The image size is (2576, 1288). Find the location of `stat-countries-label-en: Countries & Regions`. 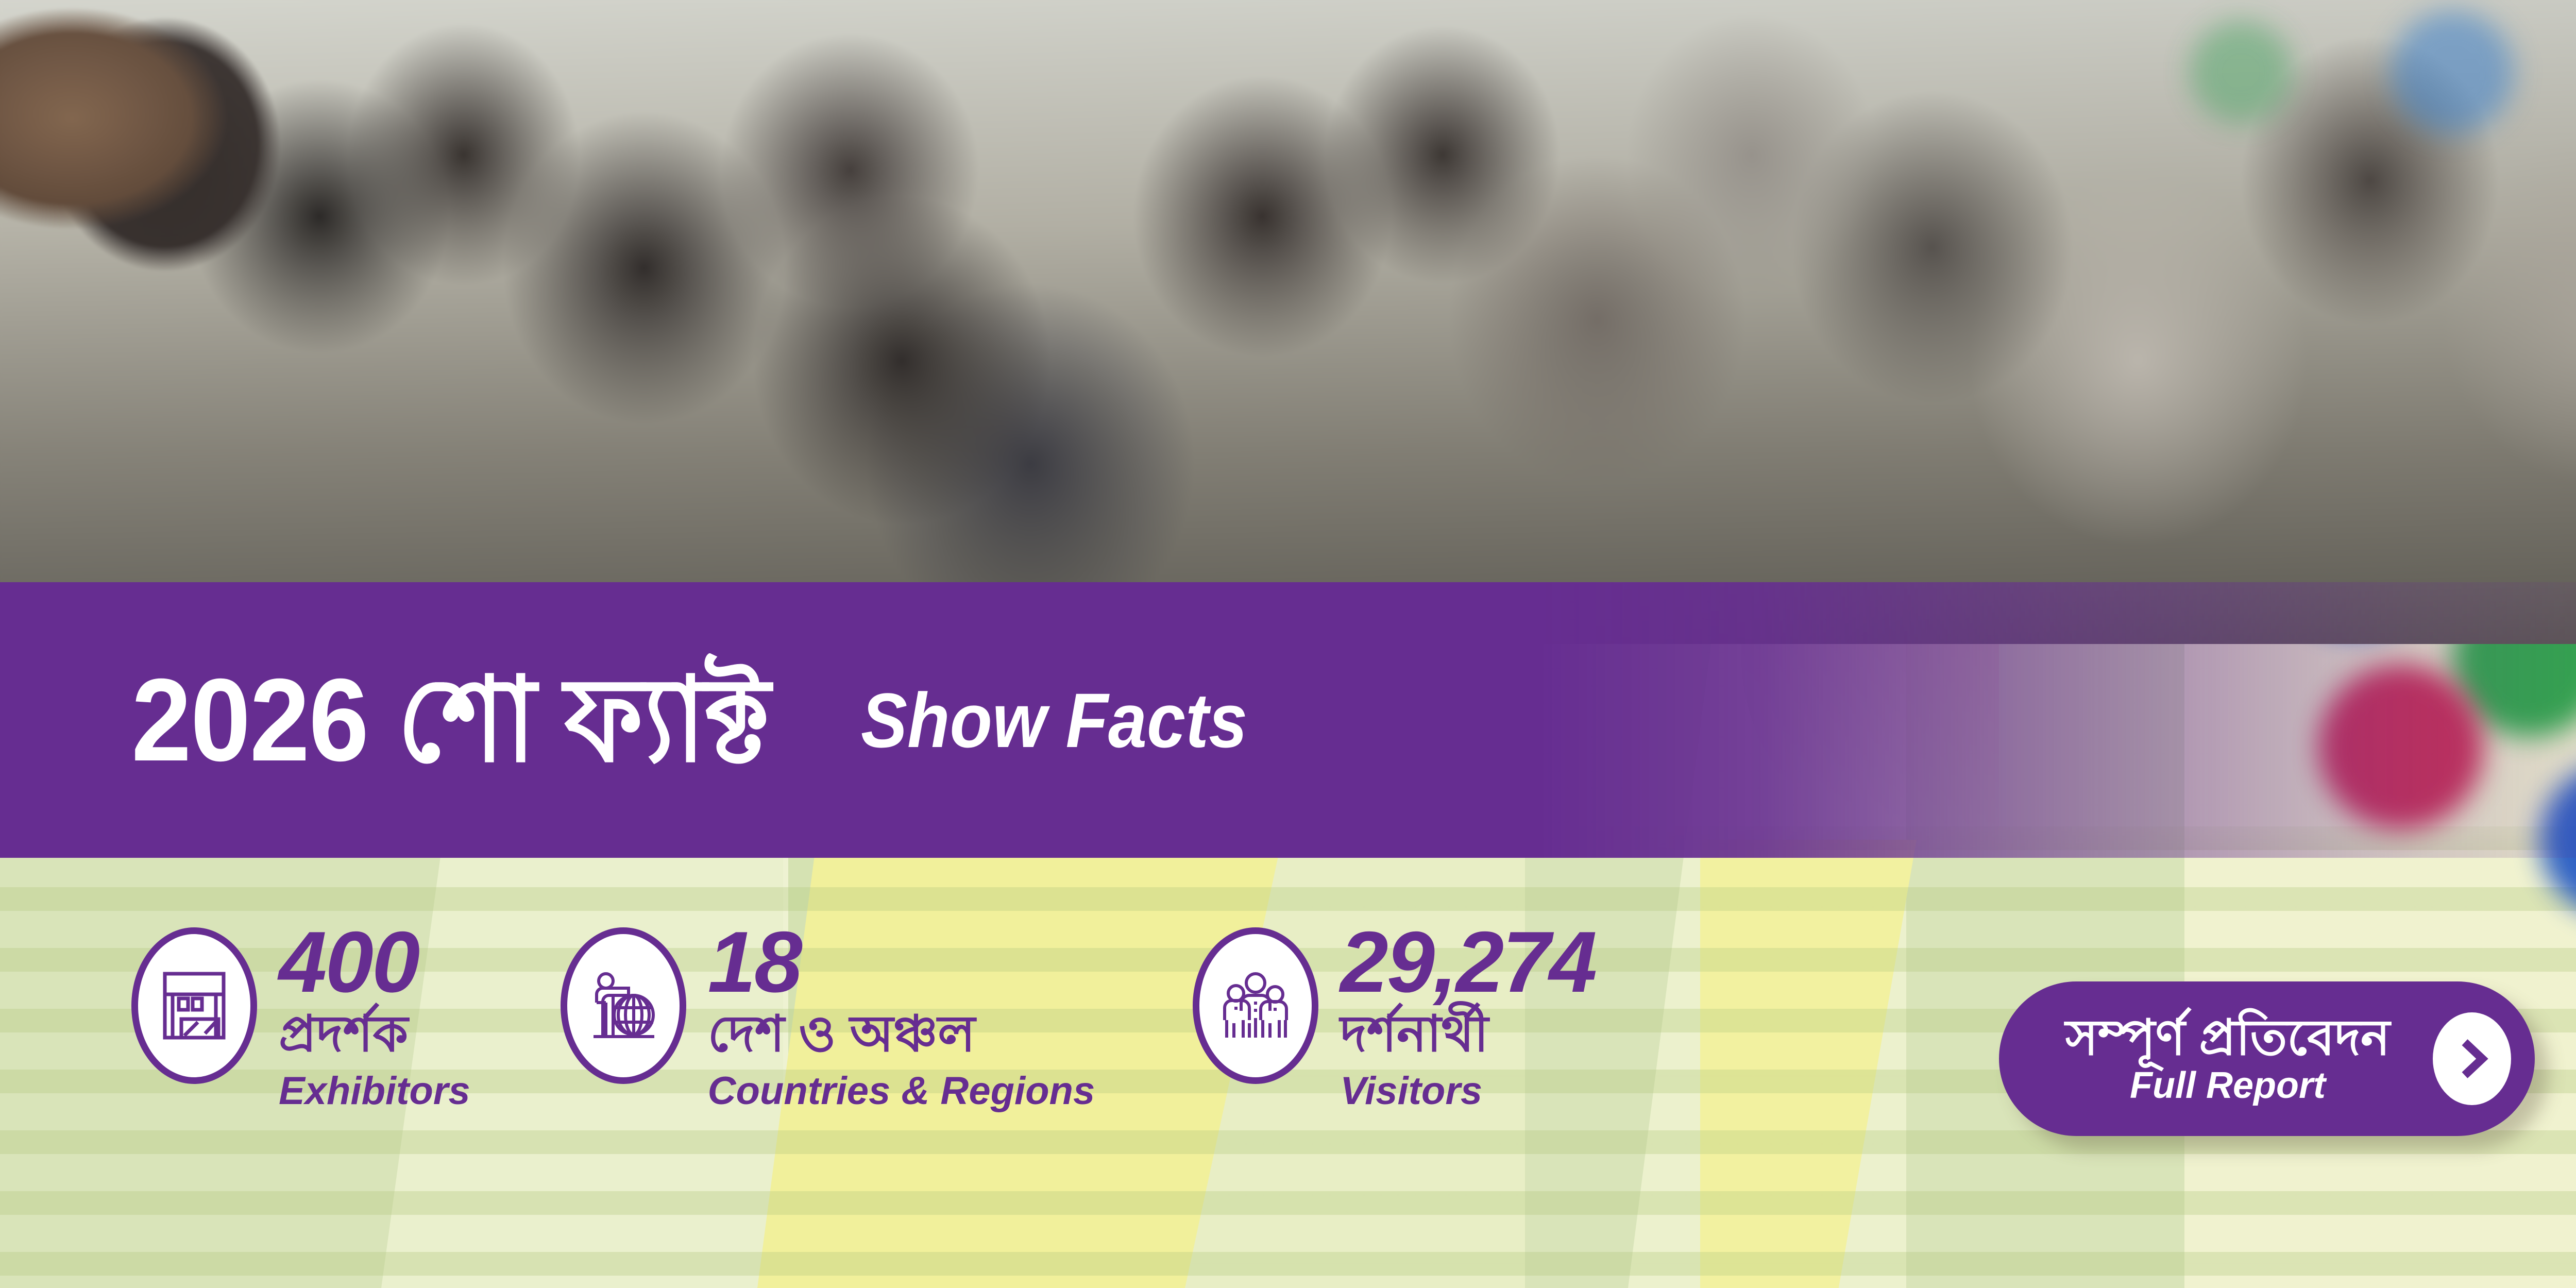

stat-countries-label-en: Countries & Regions is located at coordinates (901, 1091).